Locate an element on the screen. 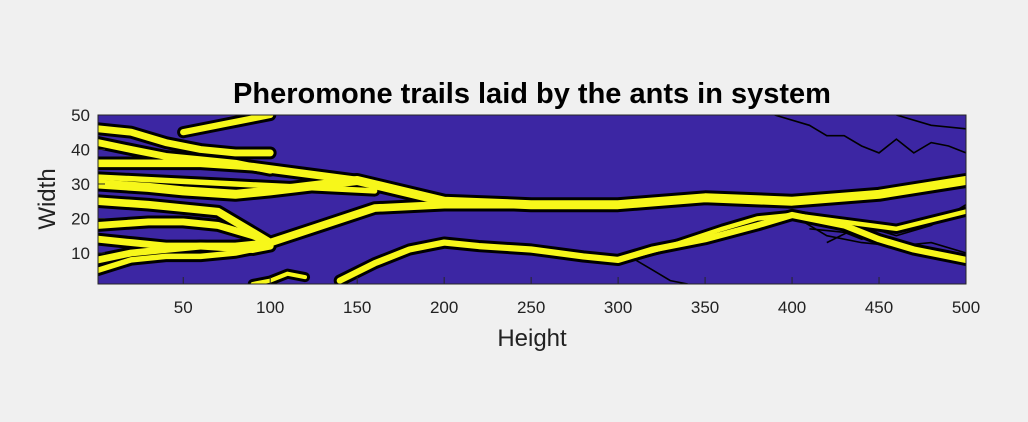  y-axis-ticks: 10 20 30 40 50 is located at coordinates (88, 184).